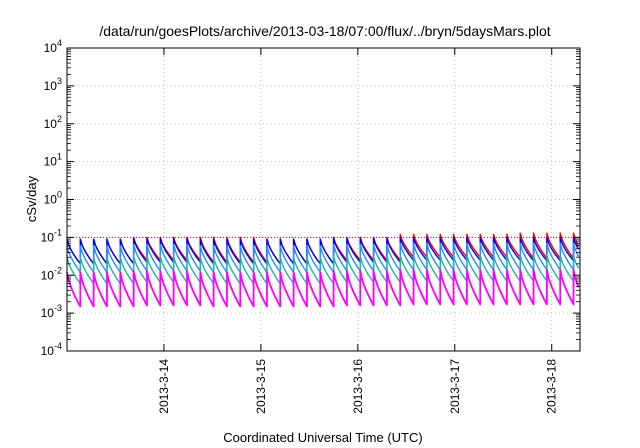 The image size is (640, 448). What do you see at coordinates (552, 386) in the screenshot?
I see `x-tick-label: 2013-3-18` at bounding box center [552, 386].